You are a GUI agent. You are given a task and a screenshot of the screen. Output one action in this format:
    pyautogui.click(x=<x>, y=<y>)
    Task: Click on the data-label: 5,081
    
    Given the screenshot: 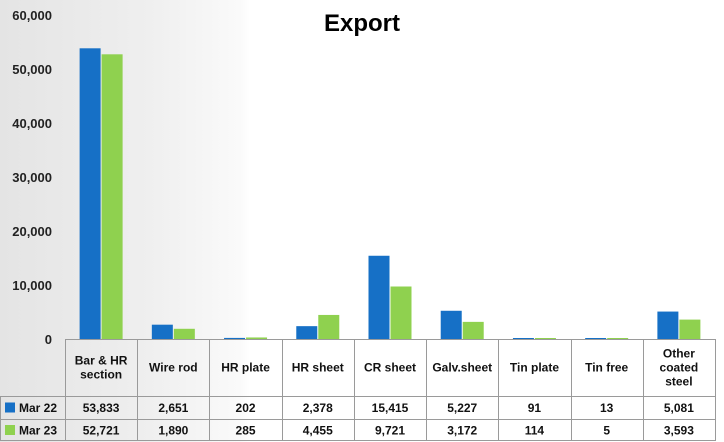 What is the action you would take?
    pyautogui.click(x=679, y=408)
    